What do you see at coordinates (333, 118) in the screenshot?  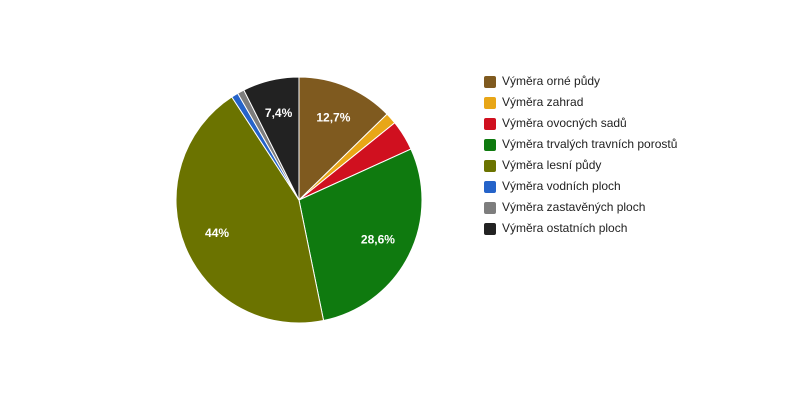 I see `slice-label: 12,7%` at bounding box center [333, 118].